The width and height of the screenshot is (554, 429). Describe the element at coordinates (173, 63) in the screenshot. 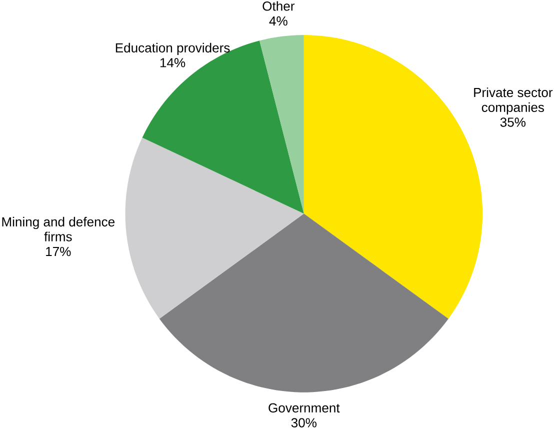

I see `data-label: 14%` at that location.